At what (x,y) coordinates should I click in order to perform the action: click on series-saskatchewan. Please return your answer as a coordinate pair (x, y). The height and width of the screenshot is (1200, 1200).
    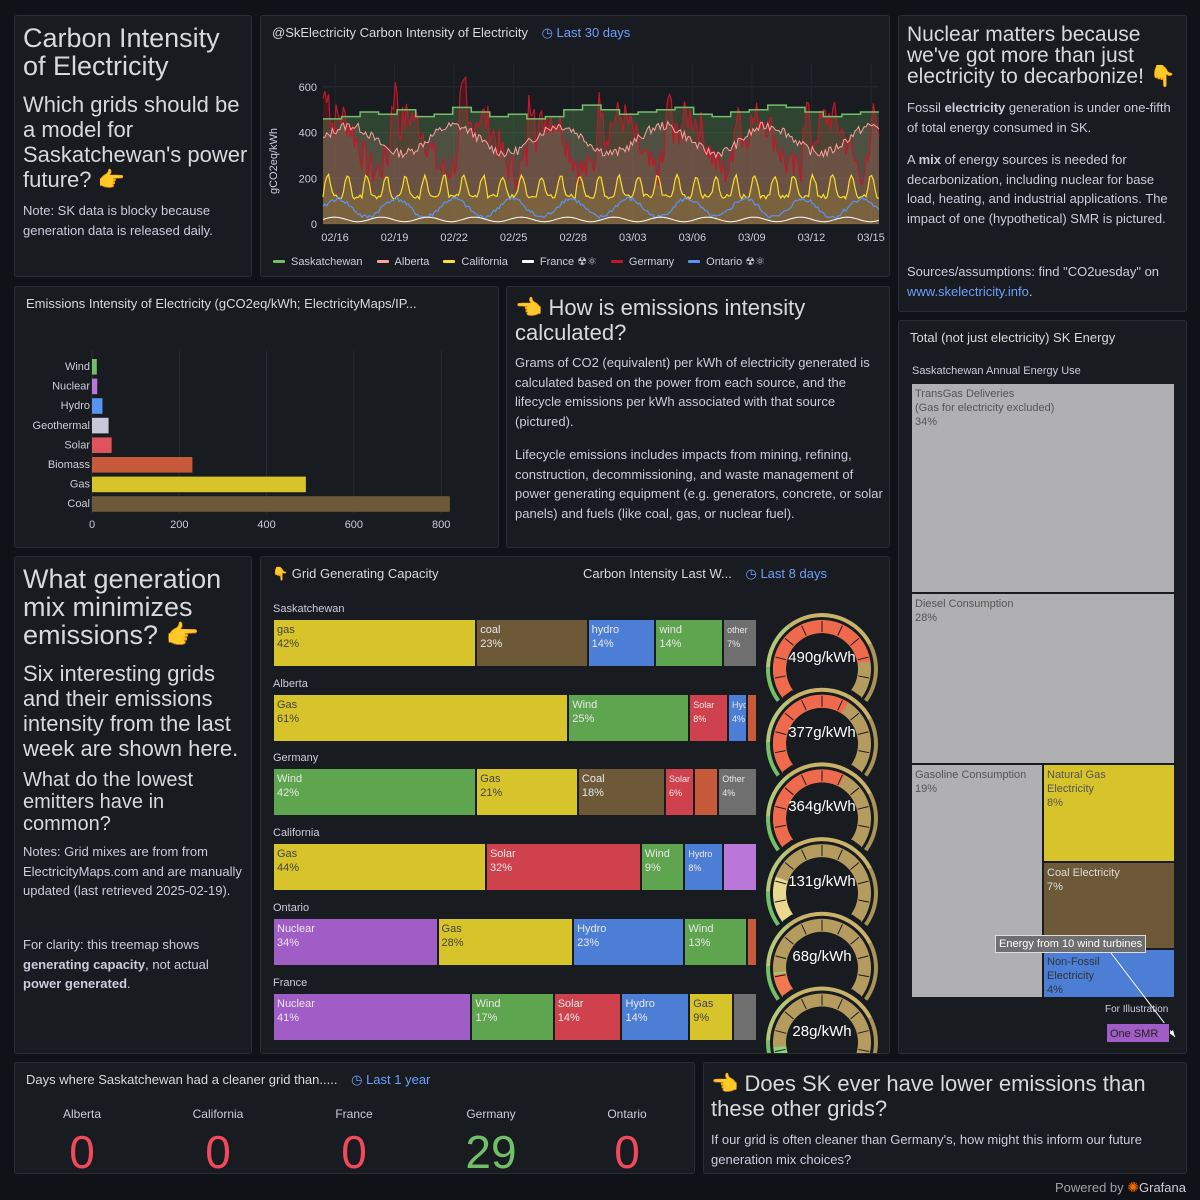
    Looking at the image, I should click on (601, 112).